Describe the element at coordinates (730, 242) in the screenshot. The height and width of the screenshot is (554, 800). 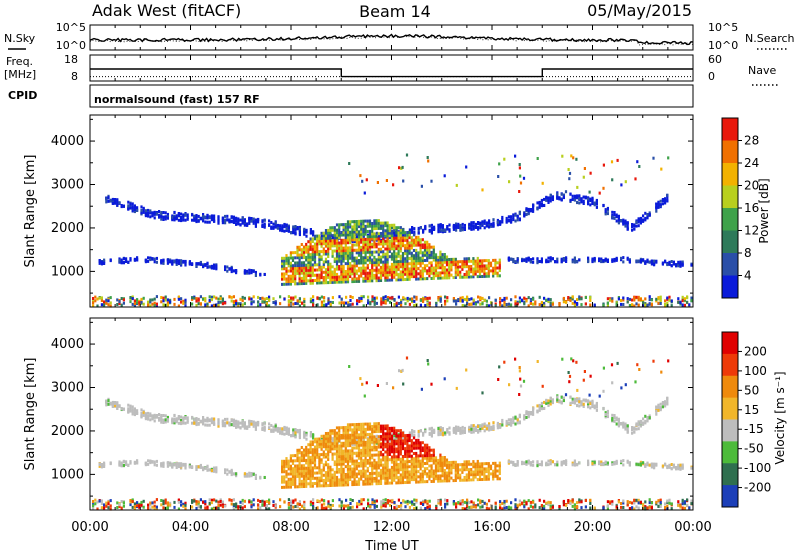
I see `power-colorbar-swatch` at that location.